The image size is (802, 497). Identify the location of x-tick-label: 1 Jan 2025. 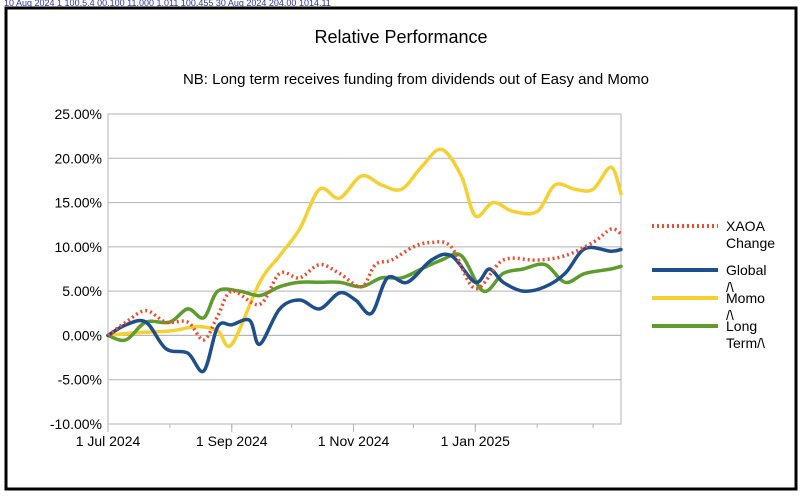
(475, 441).